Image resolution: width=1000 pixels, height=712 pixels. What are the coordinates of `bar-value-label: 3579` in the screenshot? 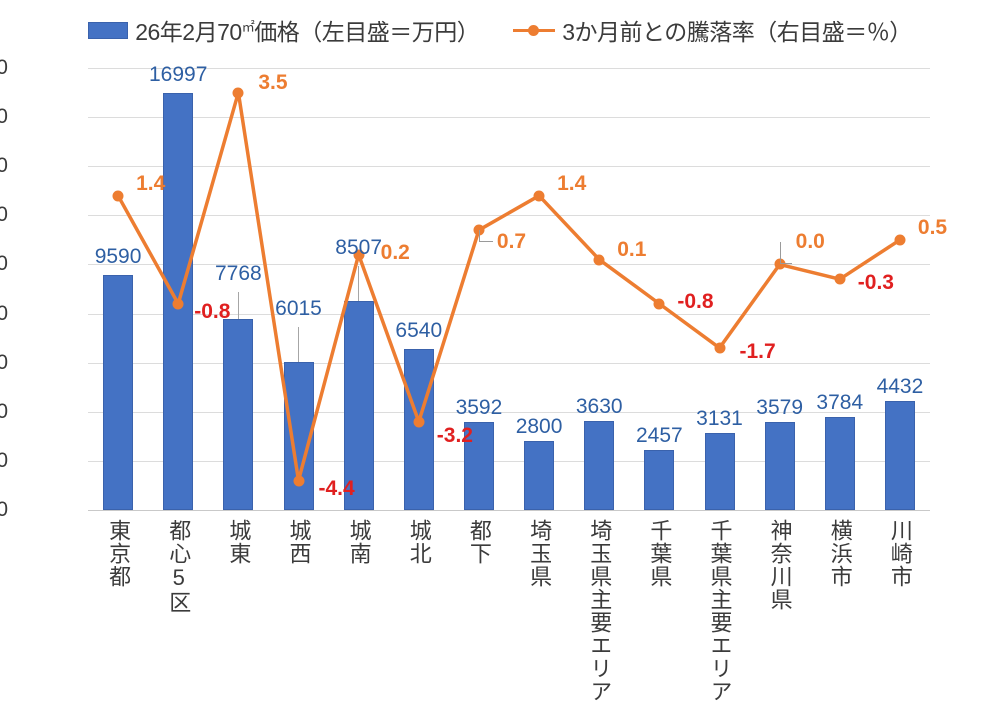 It's located at (779, 408).